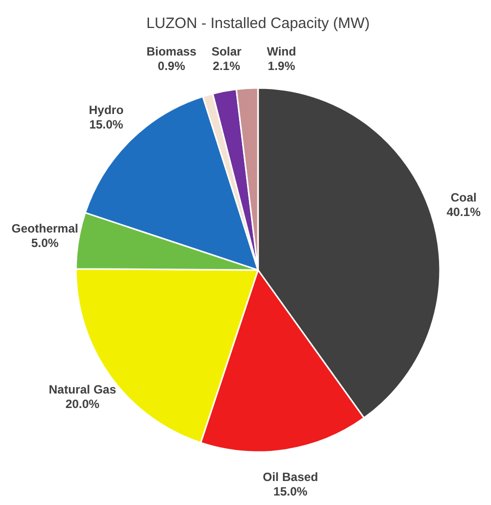  I want to click on slice-label: Coal, so click(463, 197).